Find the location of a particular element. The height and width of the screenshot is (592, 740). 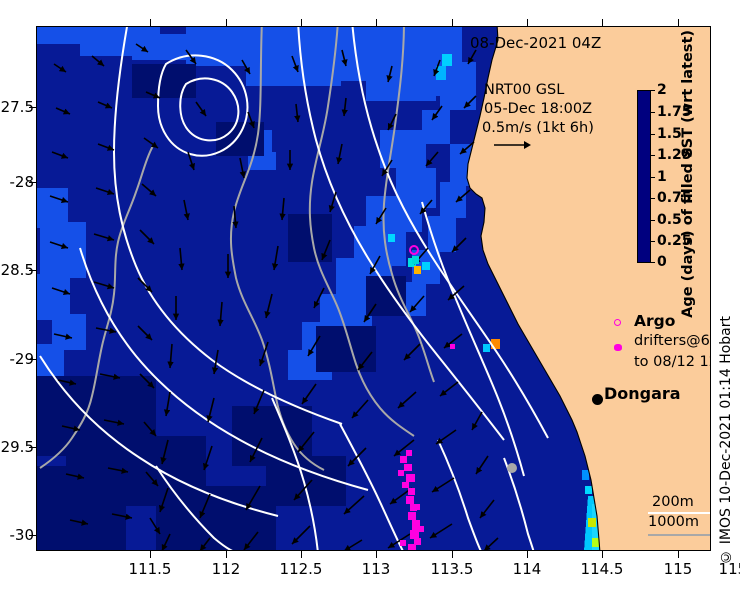

colorbar-label: 0 is located at coordinates (662, 262).